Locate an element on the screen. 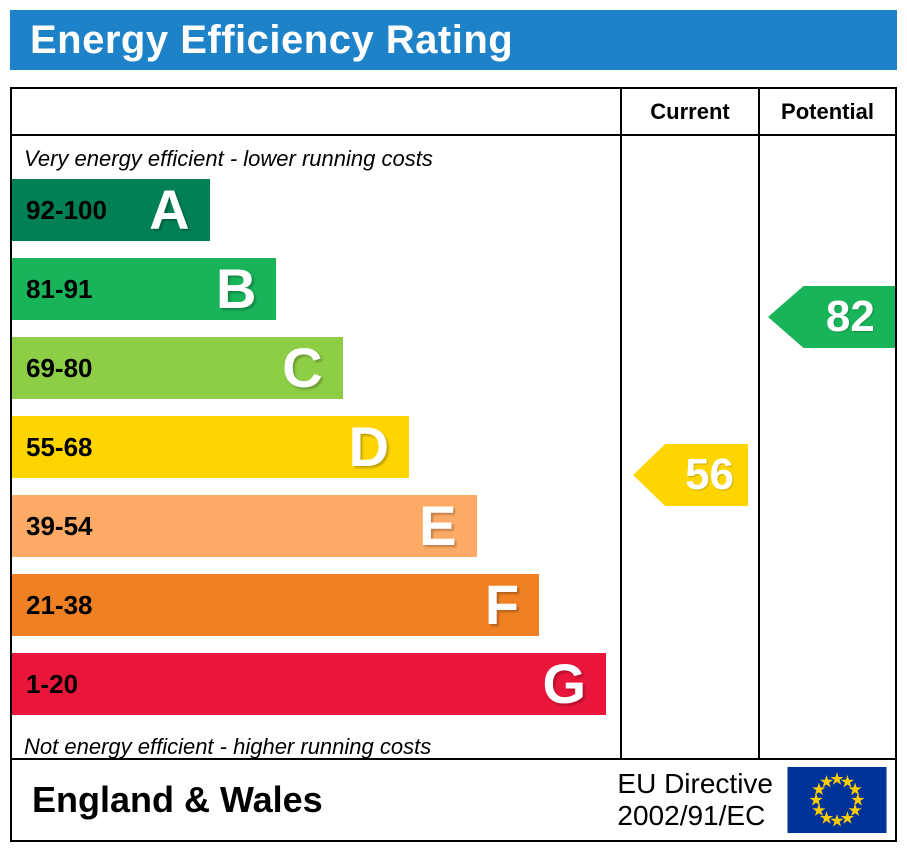 This screenshot has height=853, width=907. band-range: 1-20 is located at coordinates (52, 683).